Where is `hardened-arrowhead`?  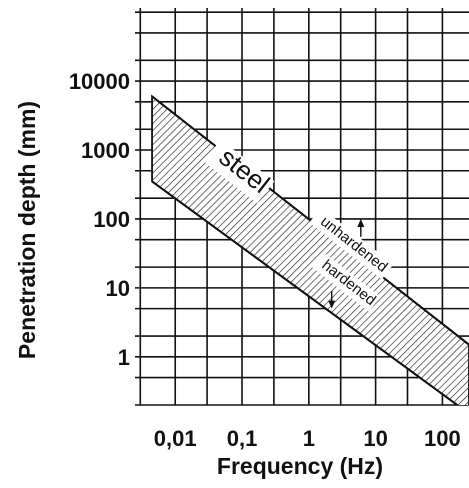
hardened-arrowhead is located at coordinates (332, 304).